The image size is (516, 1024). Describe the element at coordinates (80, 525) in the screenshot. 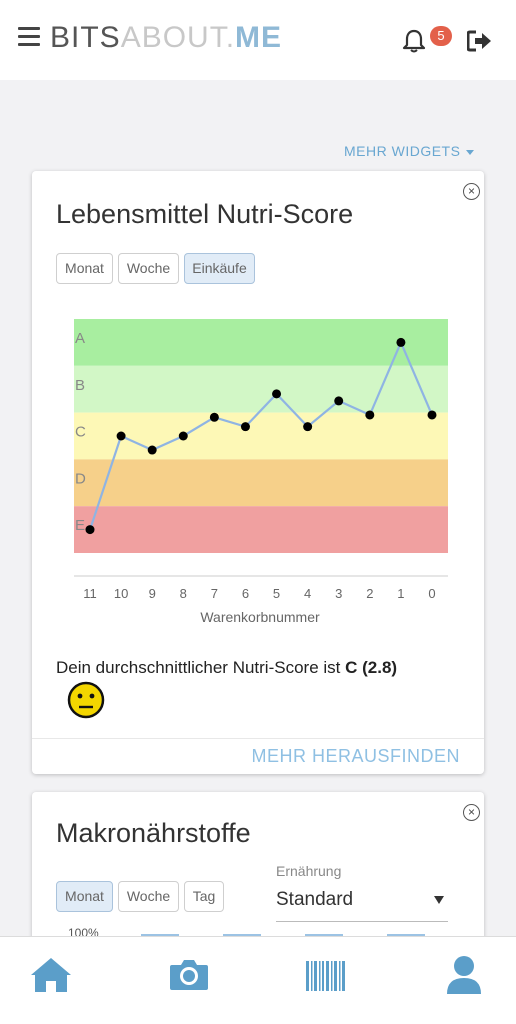

I see `y-band-label: E` at that location.